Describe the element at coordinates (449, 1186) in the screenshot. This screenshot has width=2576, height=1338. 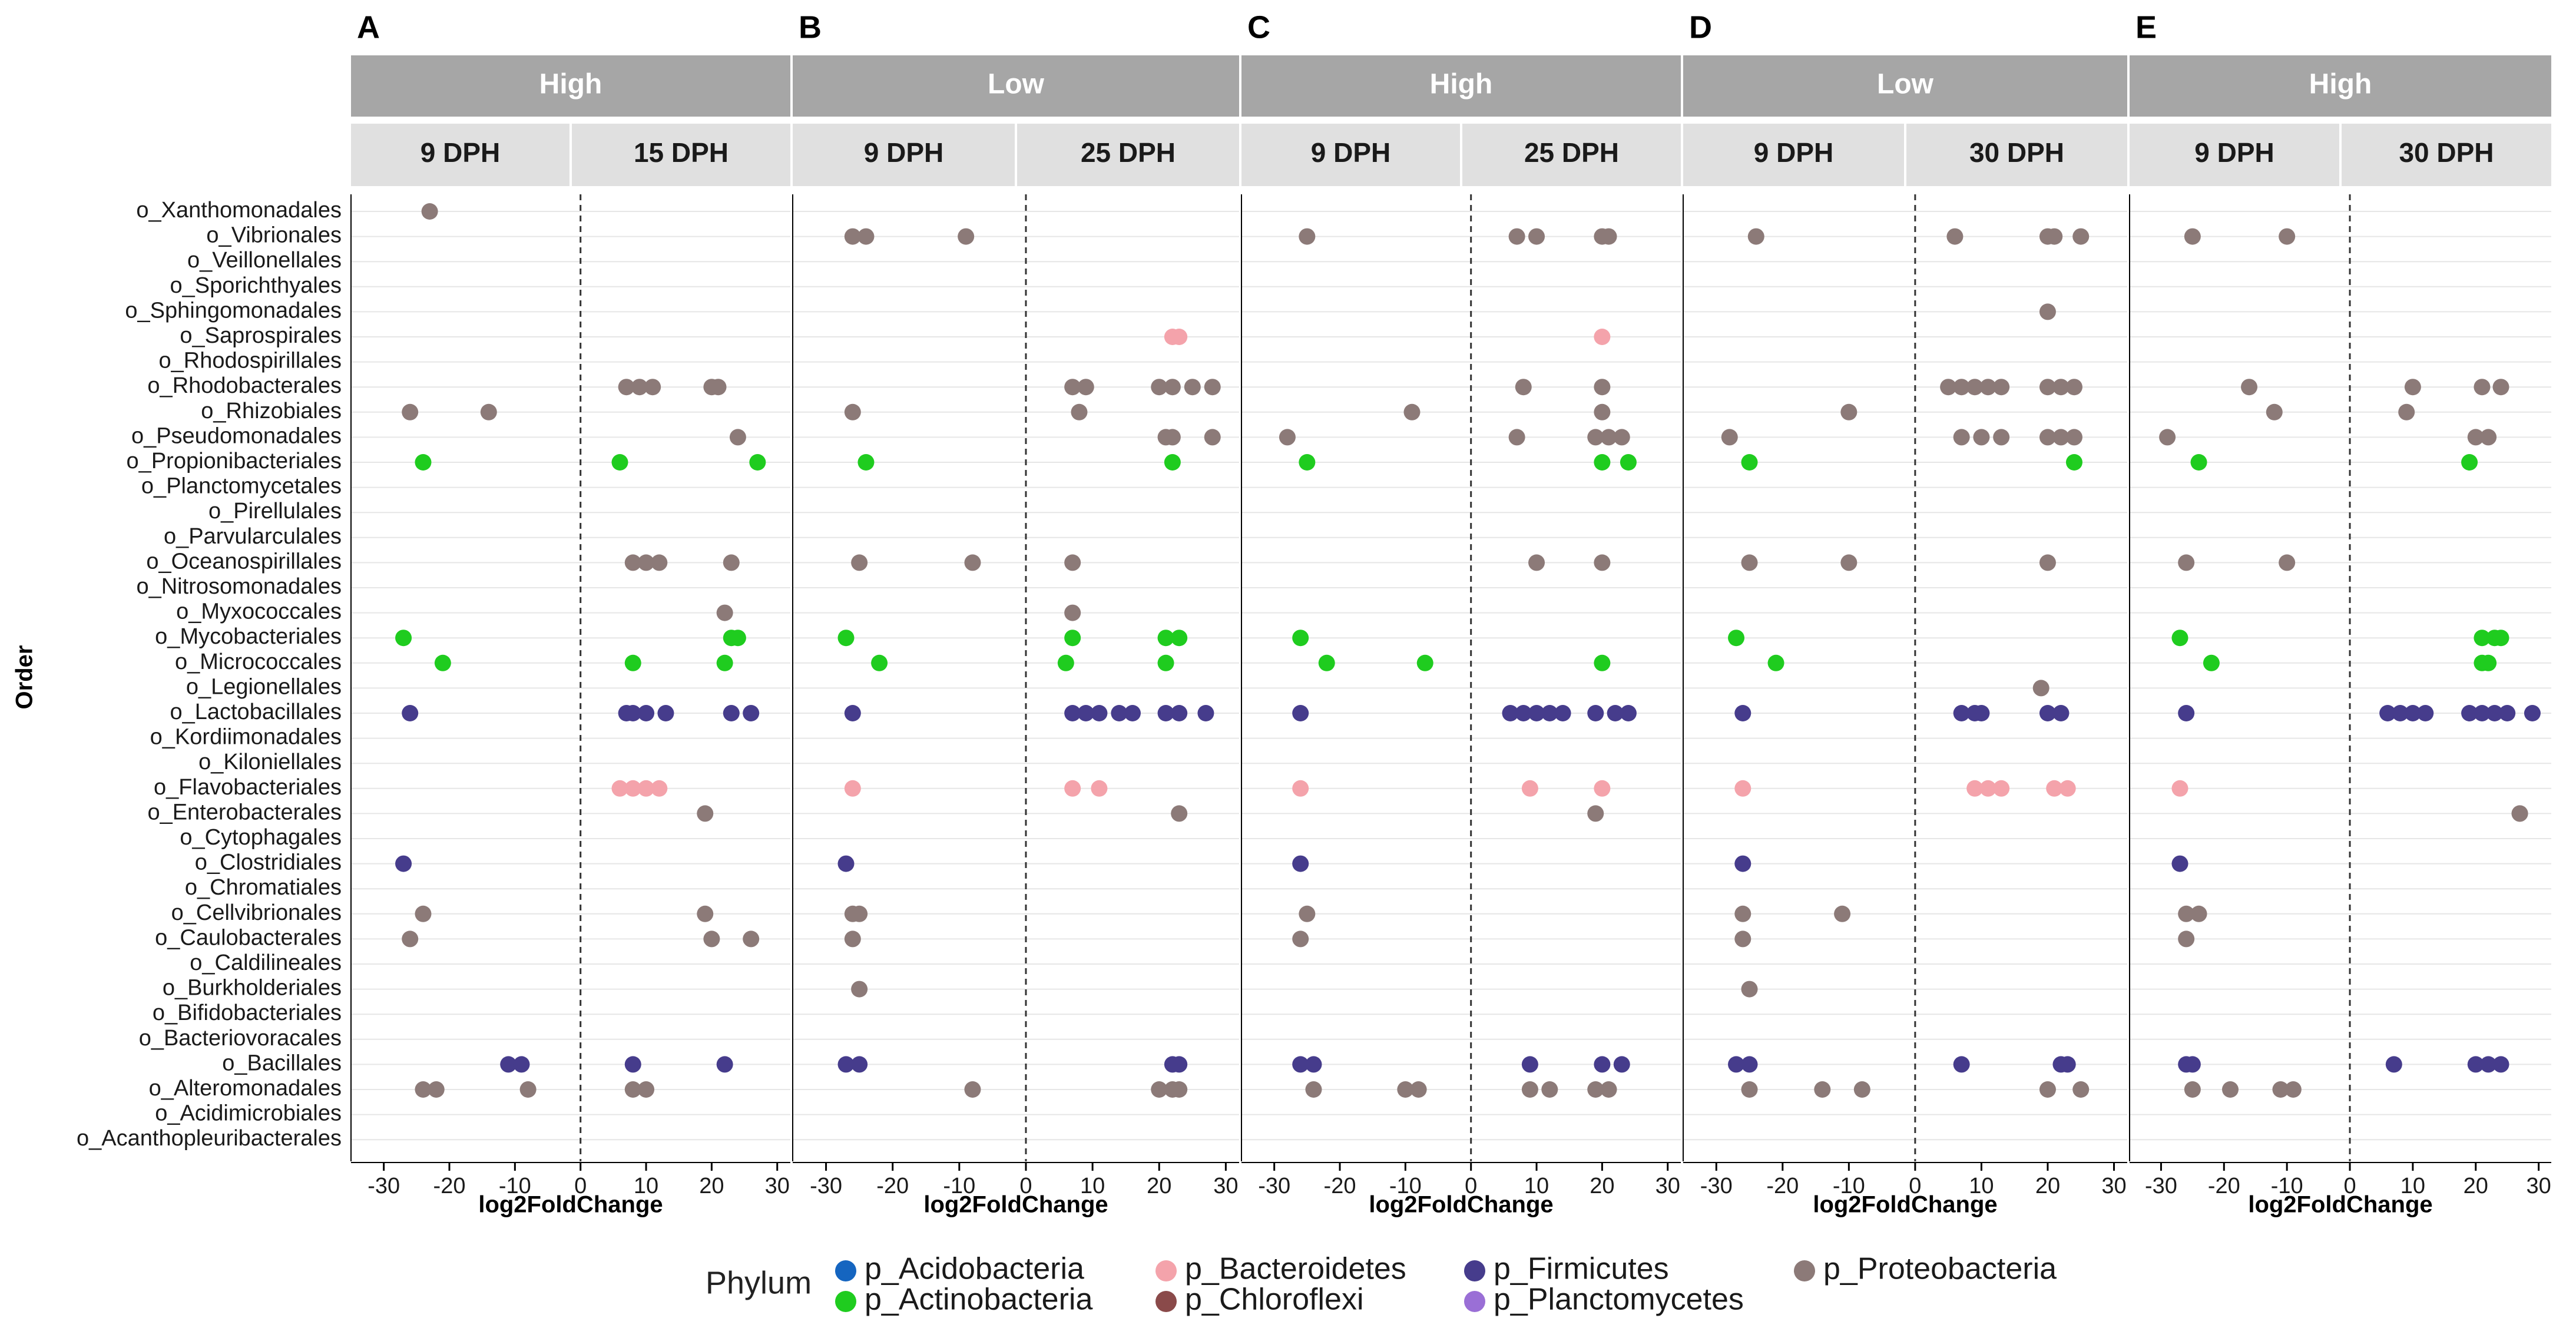
I see `x-tick-label: -20` at that location.